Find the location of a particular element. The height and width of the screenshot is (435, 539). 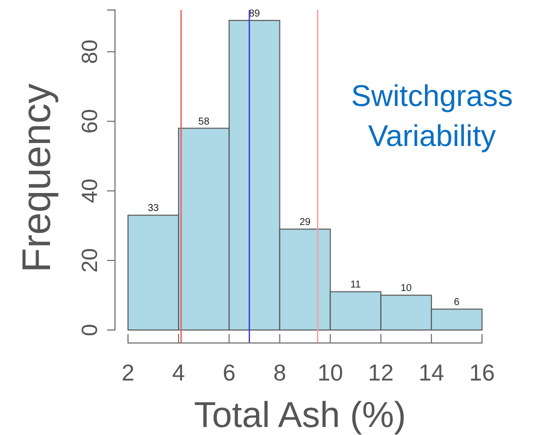

x-tick-label: 8 is located at coordinates (279, 373).